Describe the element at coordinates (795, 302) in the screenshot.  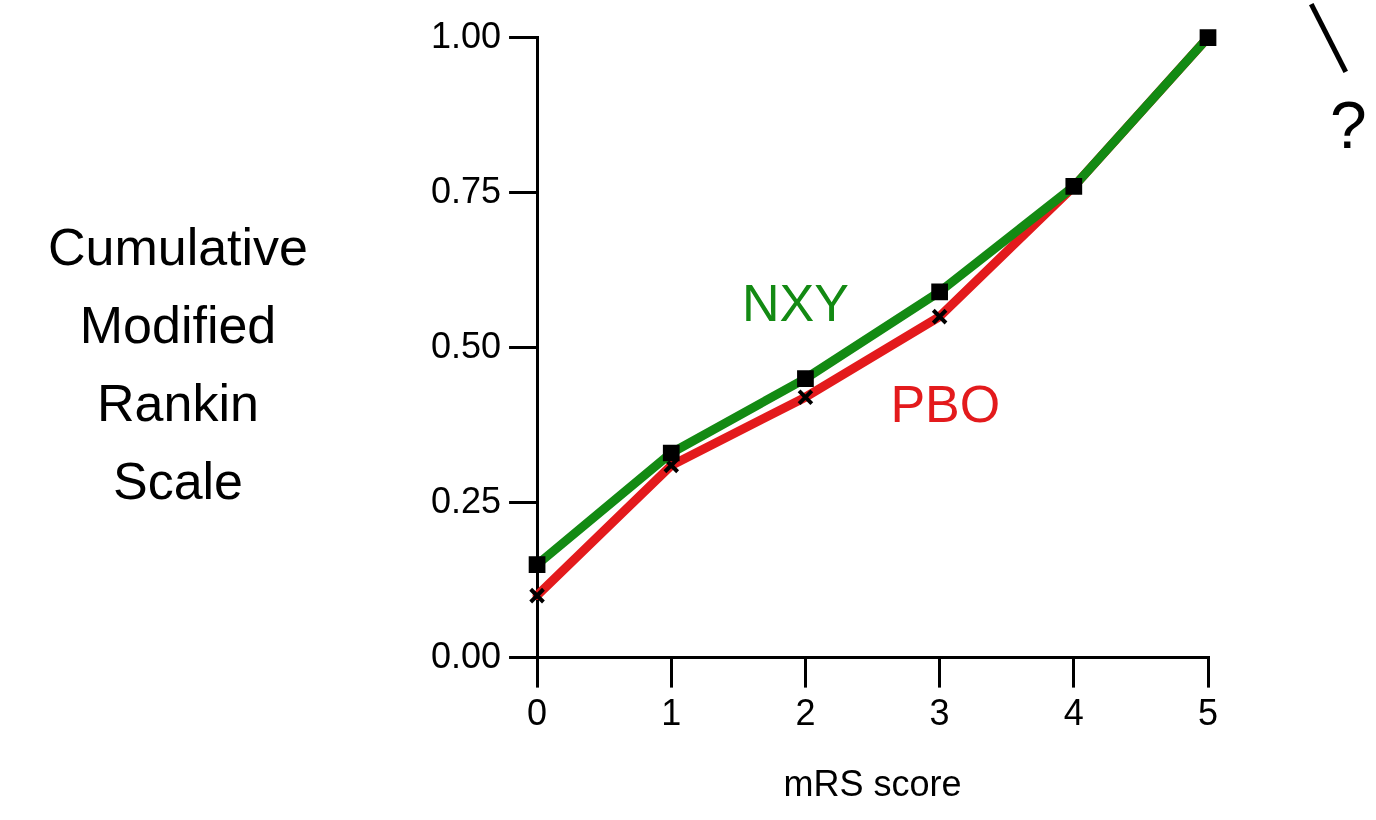
I see `series-label: NXY` at that location.